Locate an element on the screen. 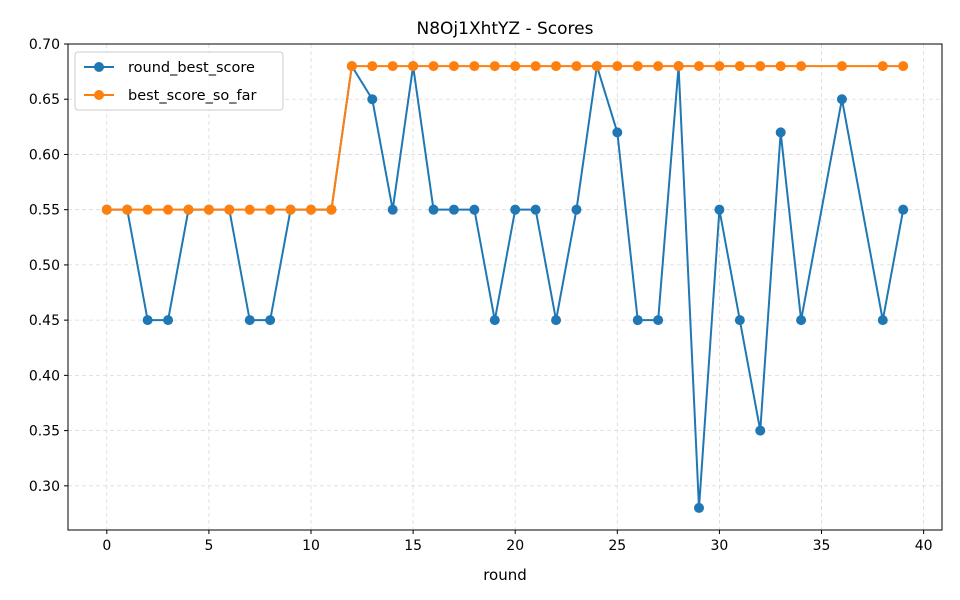 The image size is (960, 600). x-tick-label: 25 is located at coordinates (617, 546).